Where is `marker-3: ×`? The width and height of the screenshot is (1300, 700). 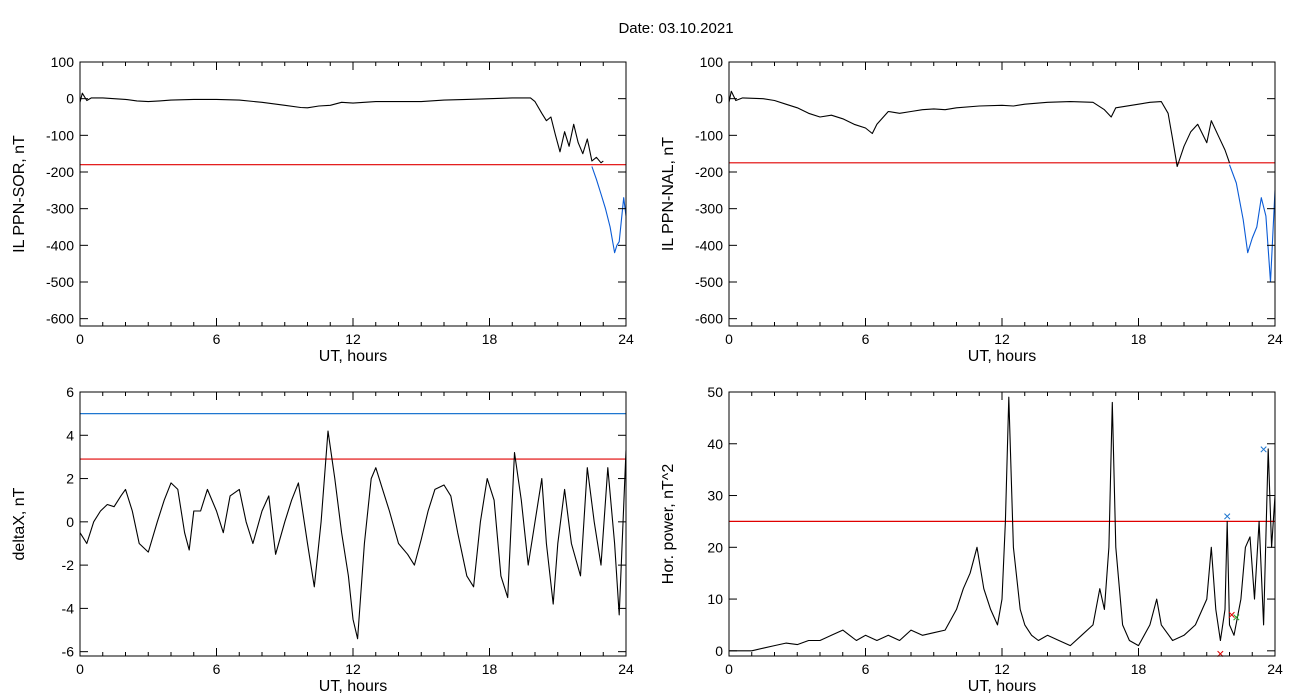
marker-3: × is located at coordinates (1236, 617).